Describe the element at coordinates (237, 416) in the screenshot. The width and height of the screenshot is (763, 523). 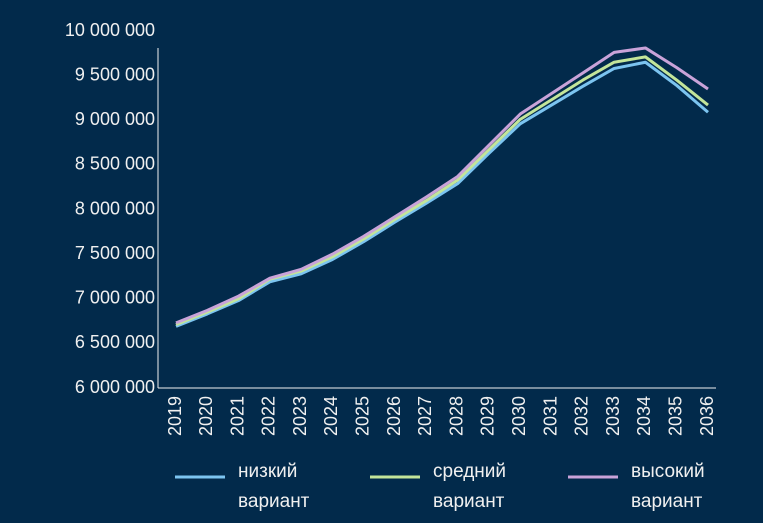
I see `x-tick-label: 2021` at that location.